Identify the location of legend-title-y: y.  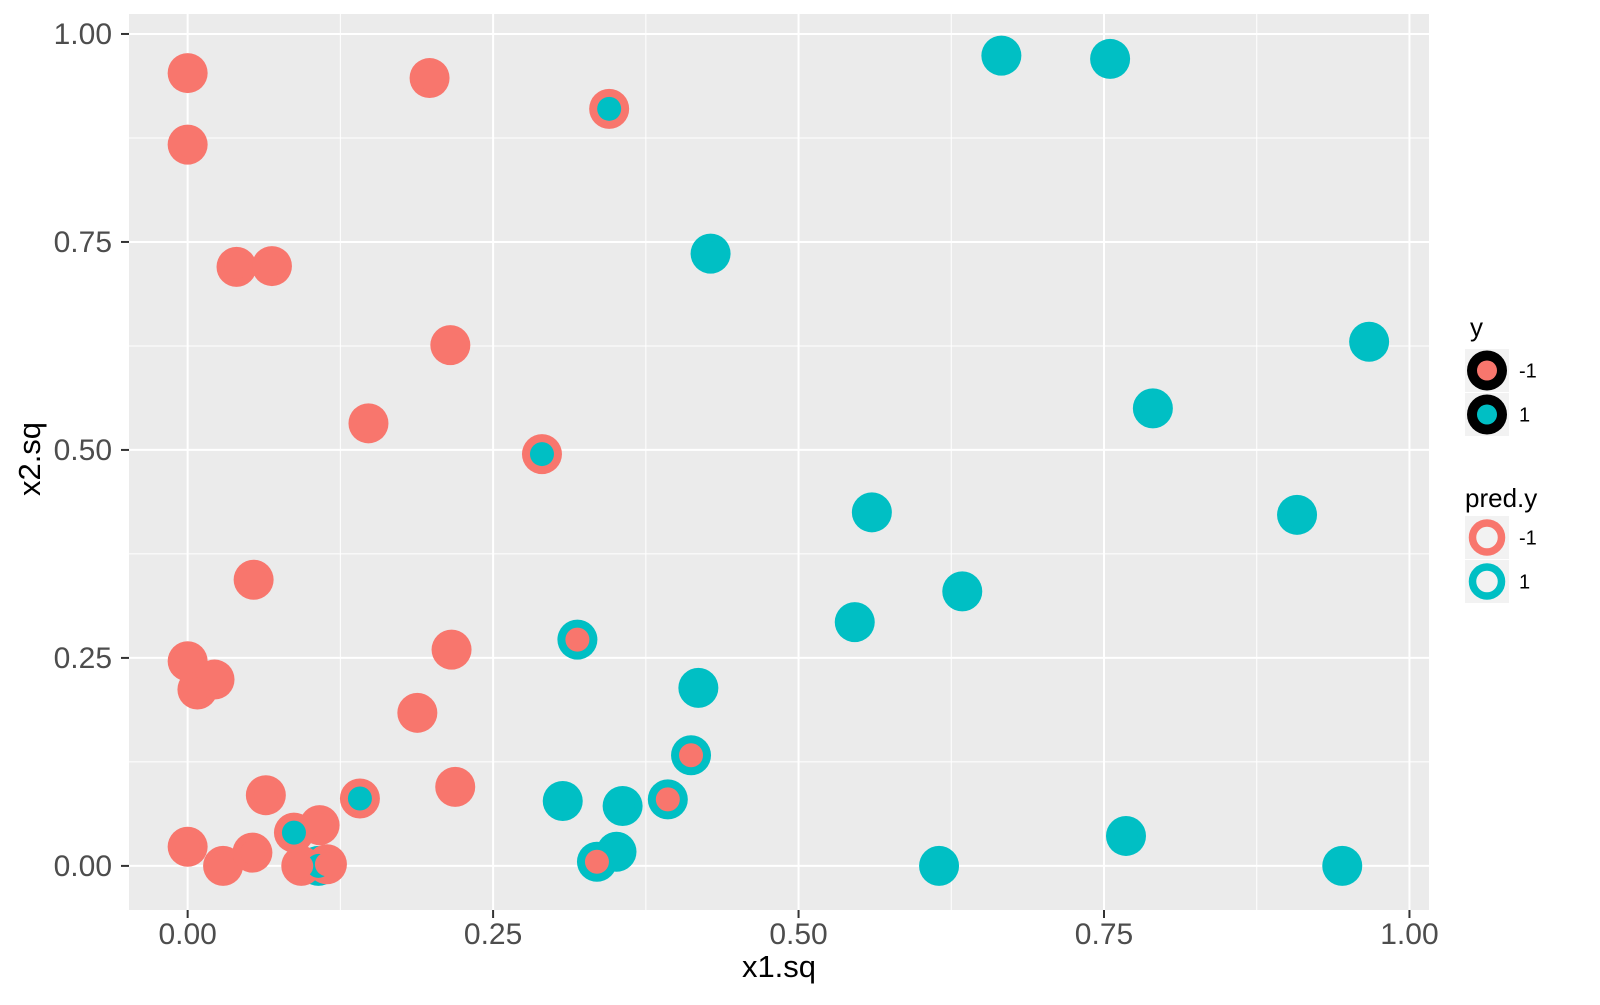
(1476, 327).